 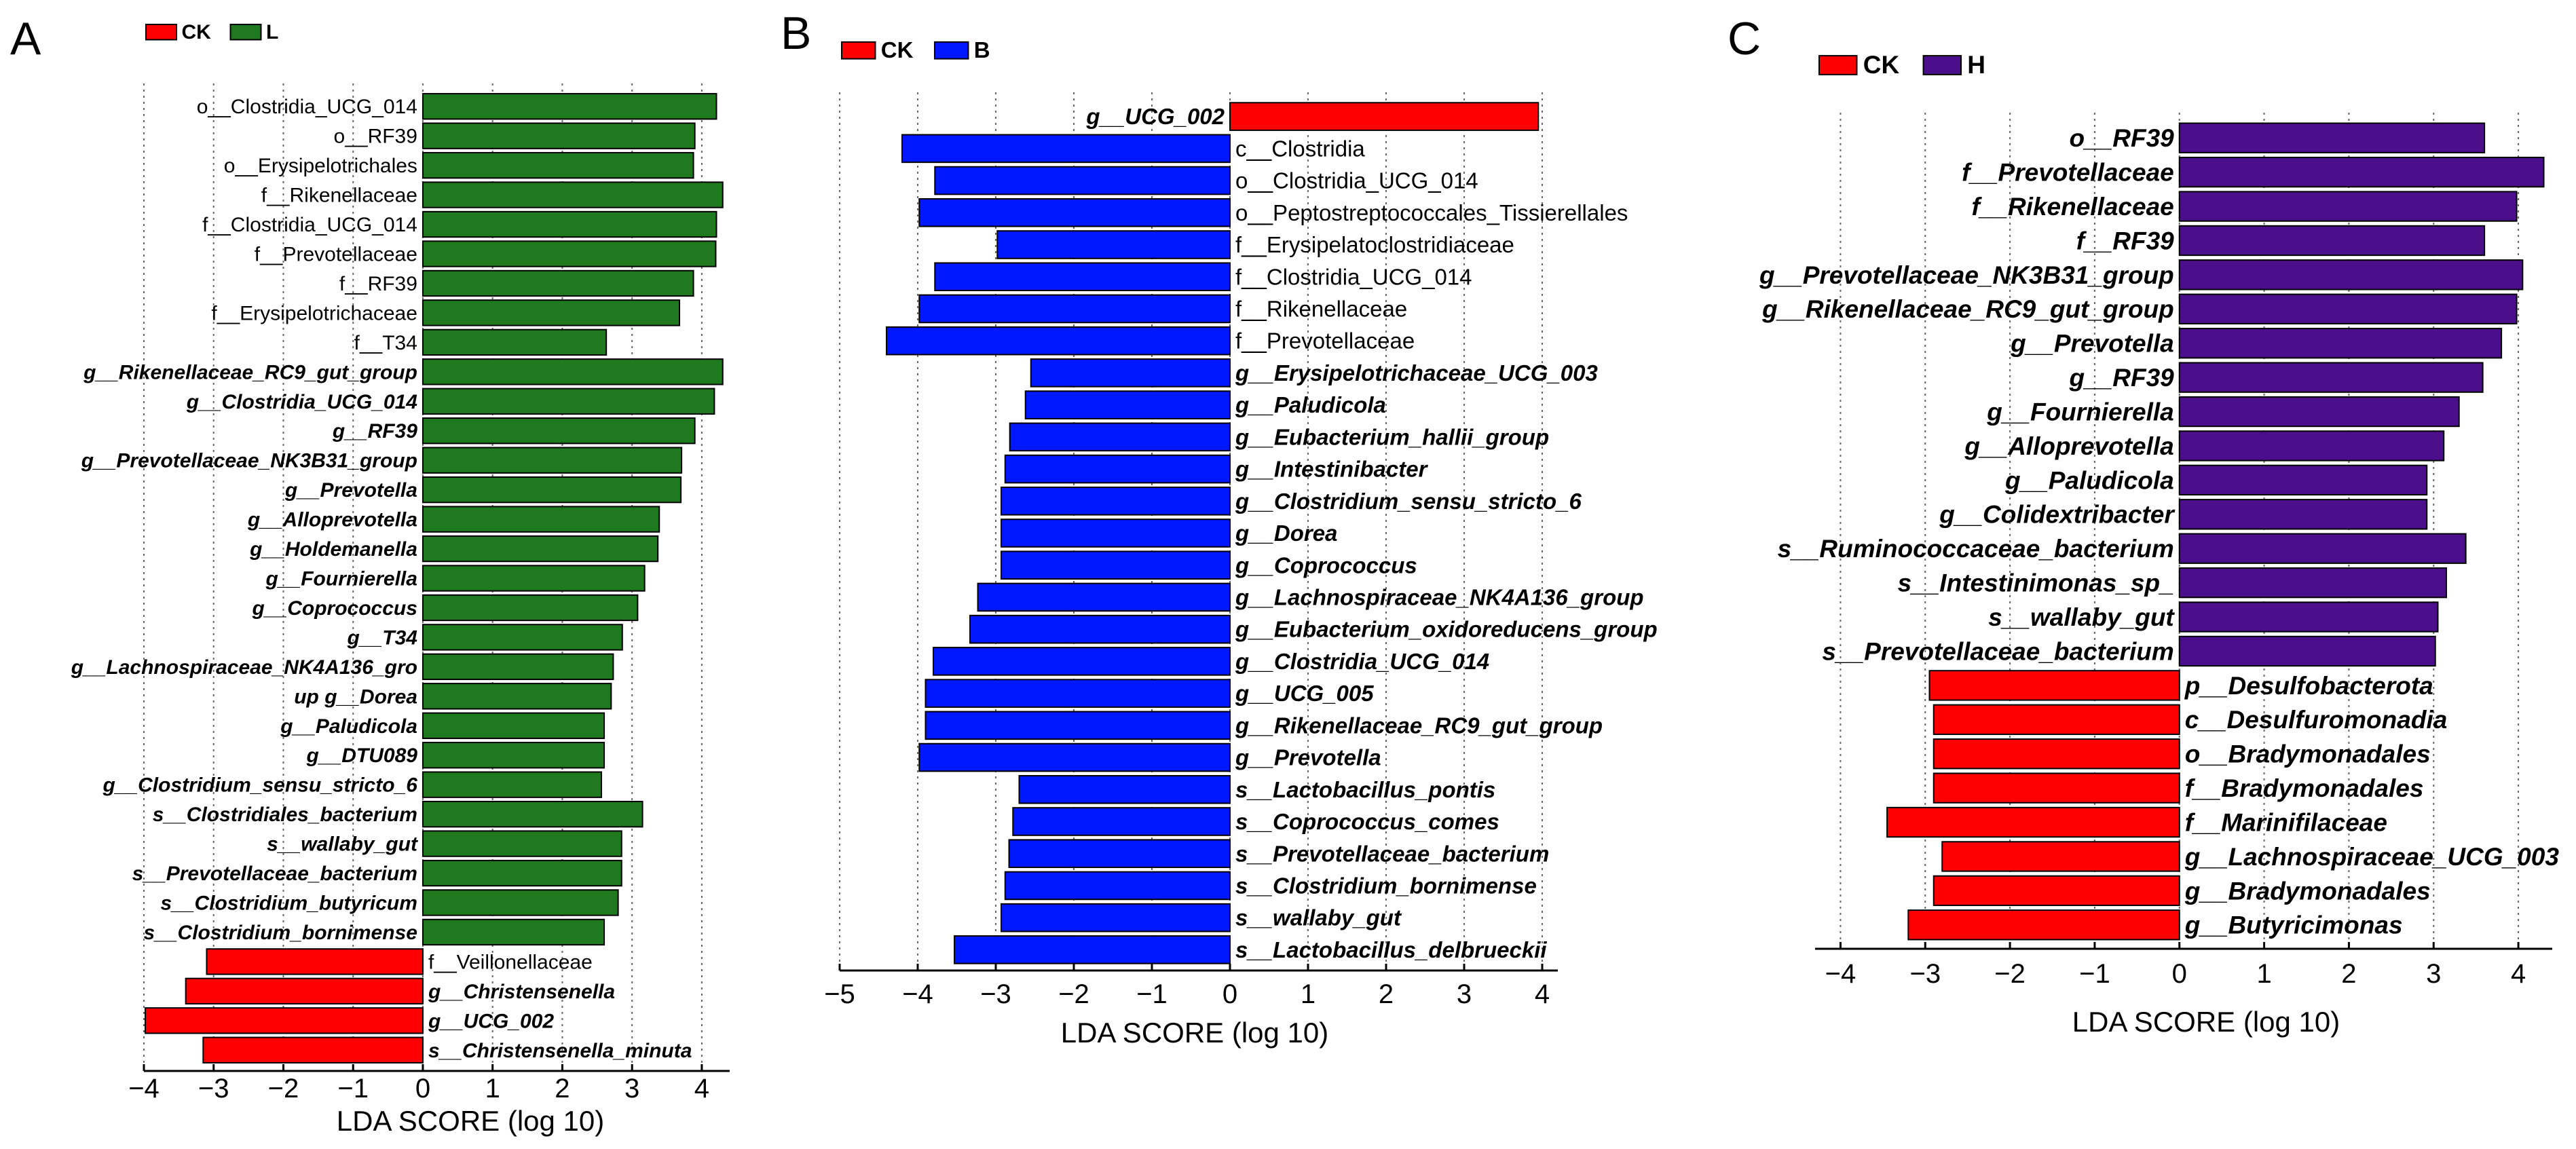 What do you see at coordinates (511, 962) in the screenshot?
I see `bar-label: f__Veillonellaceae` at bounding box center [511, 962].